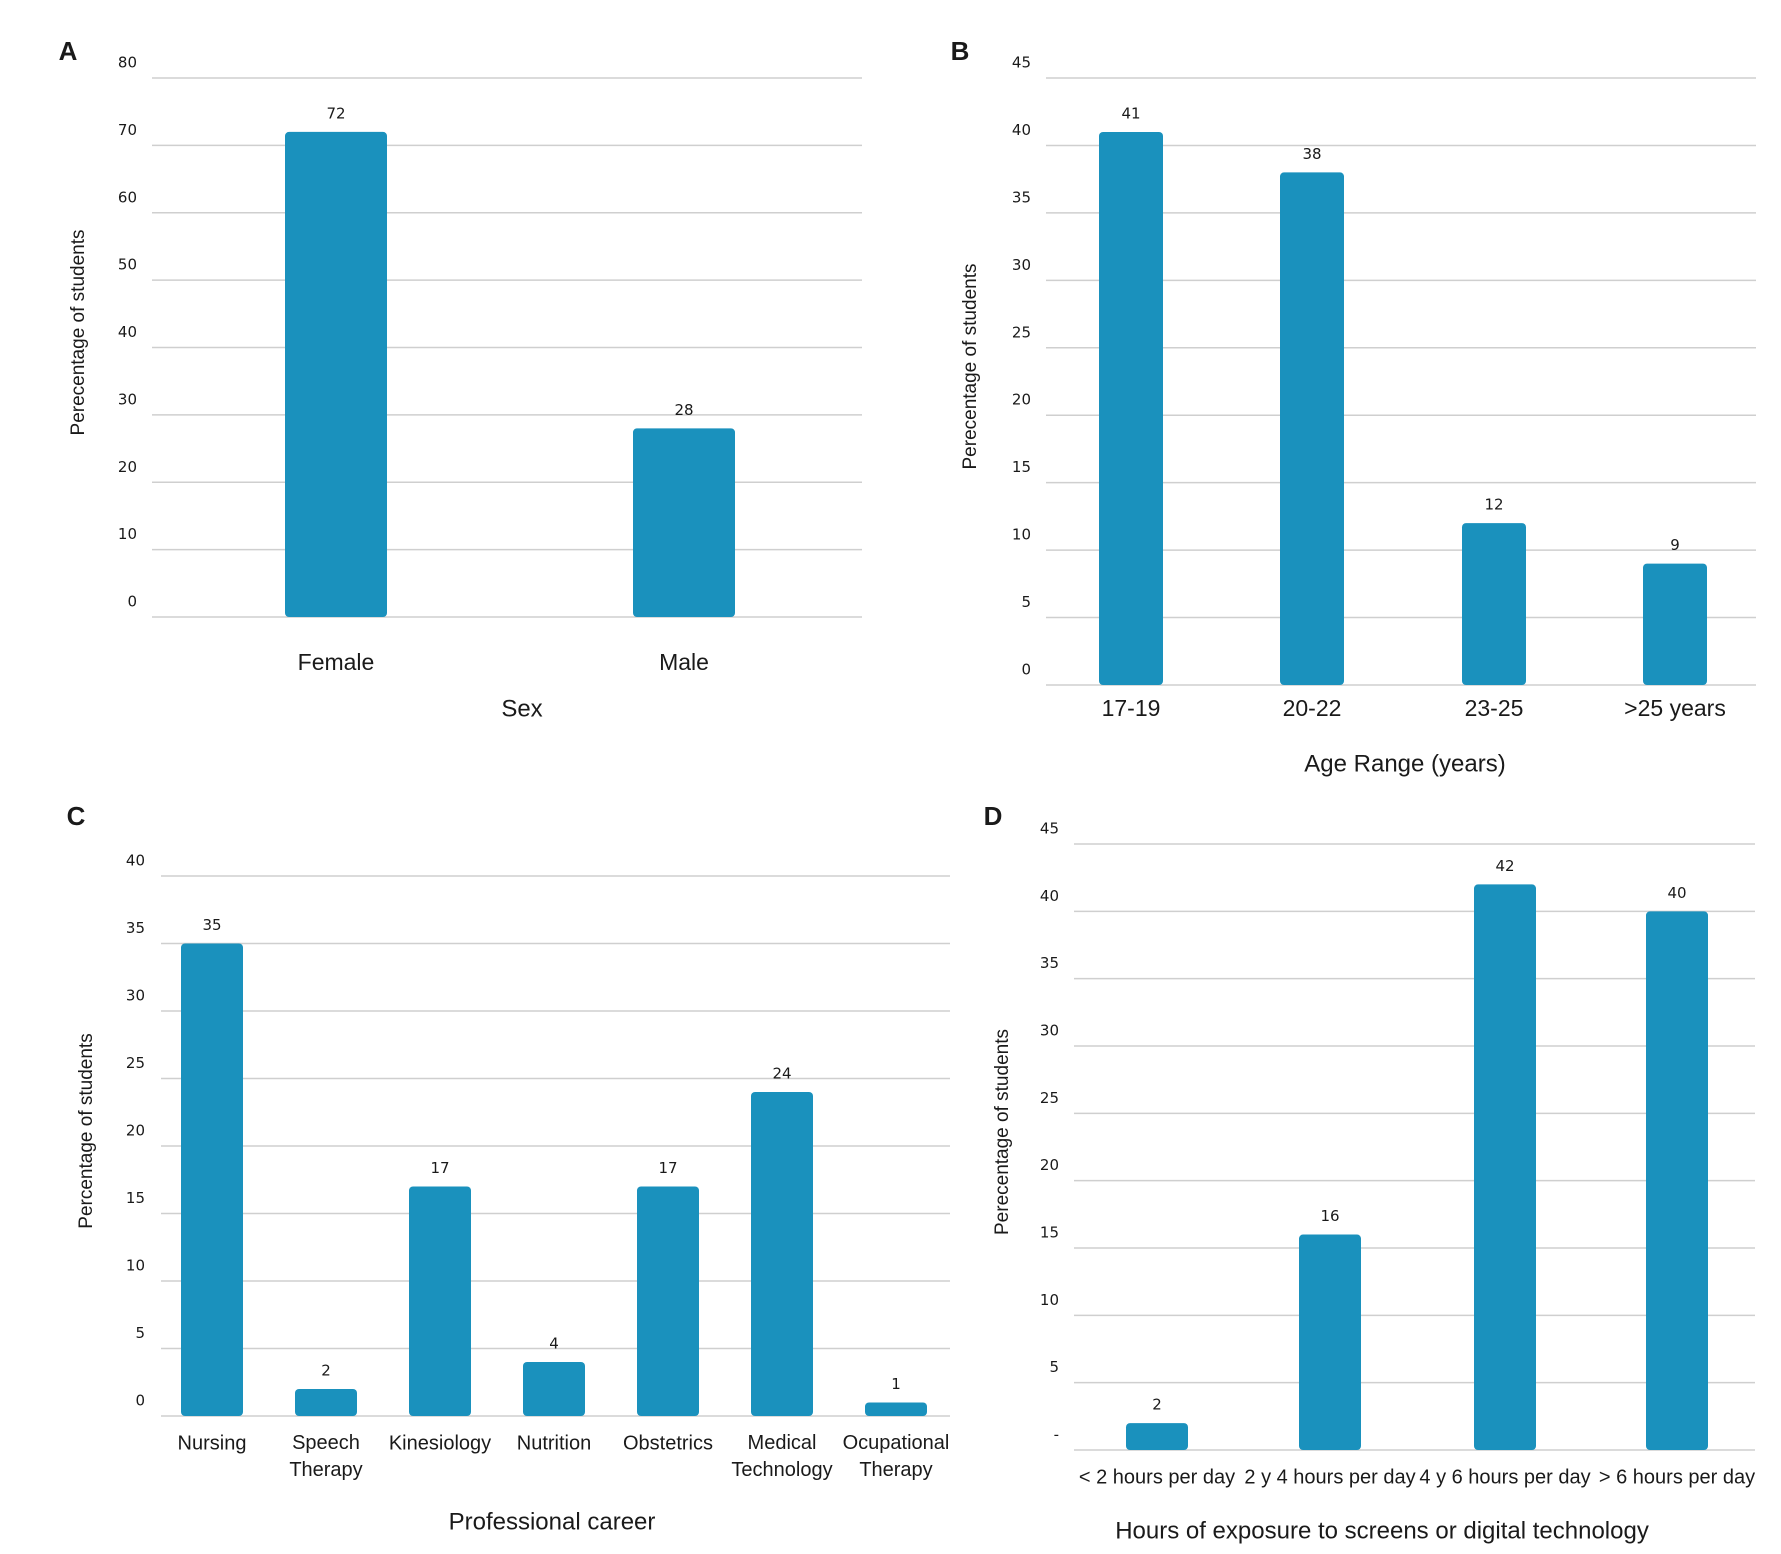 The width and height of the screenshot is (1781, 1554). I want to click on x-tick-label: 20-22, so click(1312, 708).